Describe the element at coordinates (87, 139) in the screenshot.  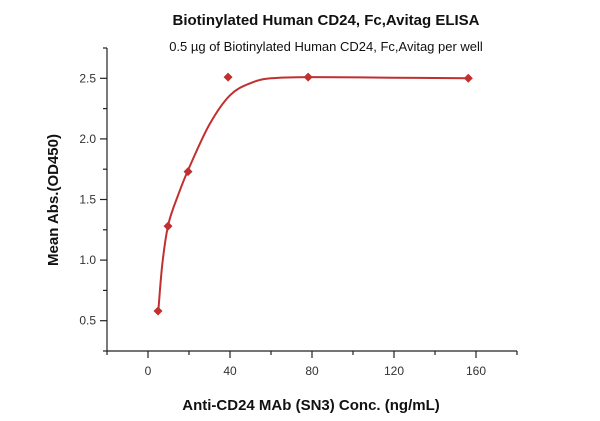
I see `y-tick-label: 2.0` at that location.